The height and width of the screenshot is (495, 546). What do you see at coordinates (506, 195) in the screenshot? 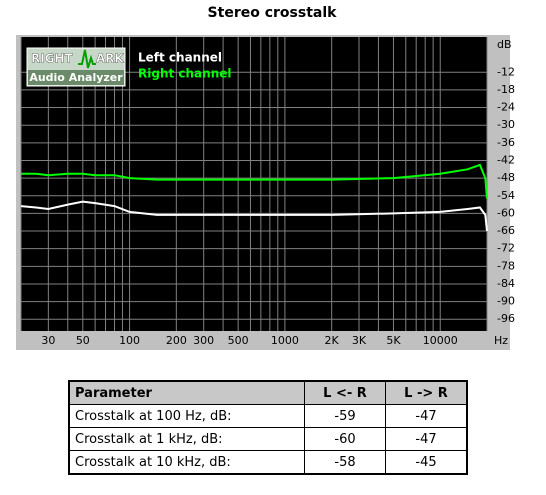
I see `y-tick-label: -54` at bounding box center [506, 195].